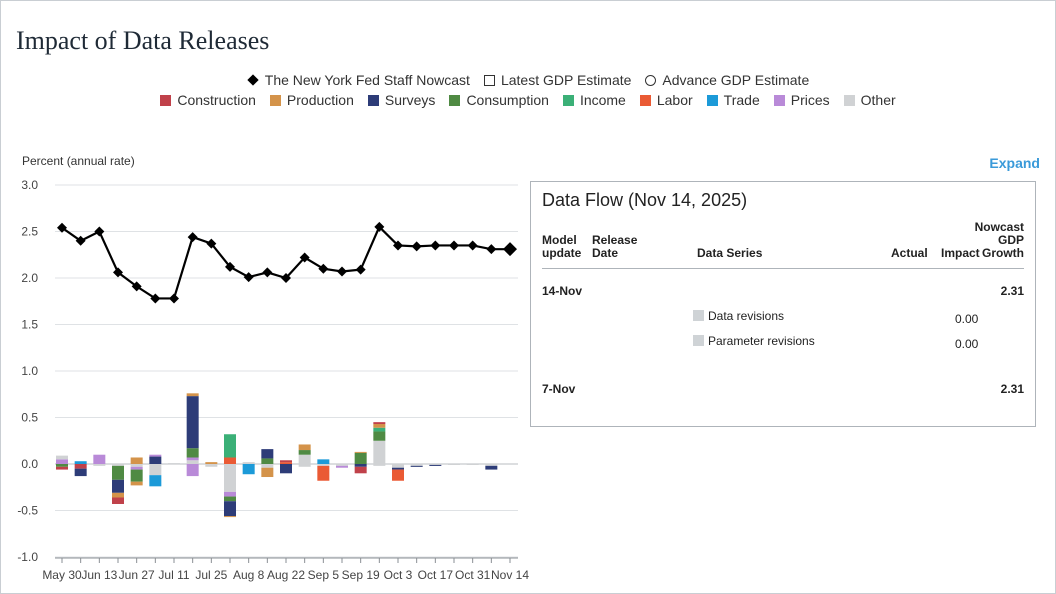  Describe the element at coordinates (143, 40) in the screenshot. I see `page-title: Impact of Data Releases` at that location.